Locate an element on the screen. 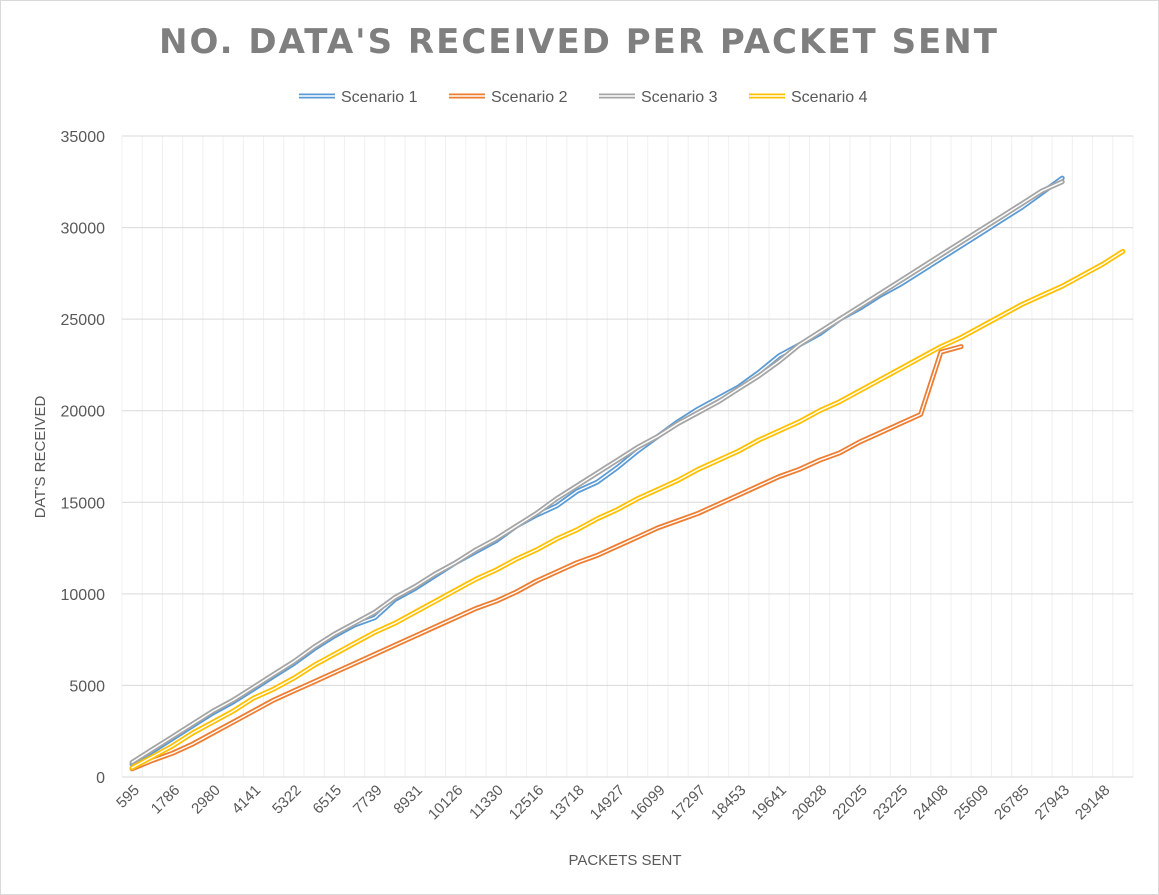  x-tick-label: 12516 is located at coordinates (527, 803).